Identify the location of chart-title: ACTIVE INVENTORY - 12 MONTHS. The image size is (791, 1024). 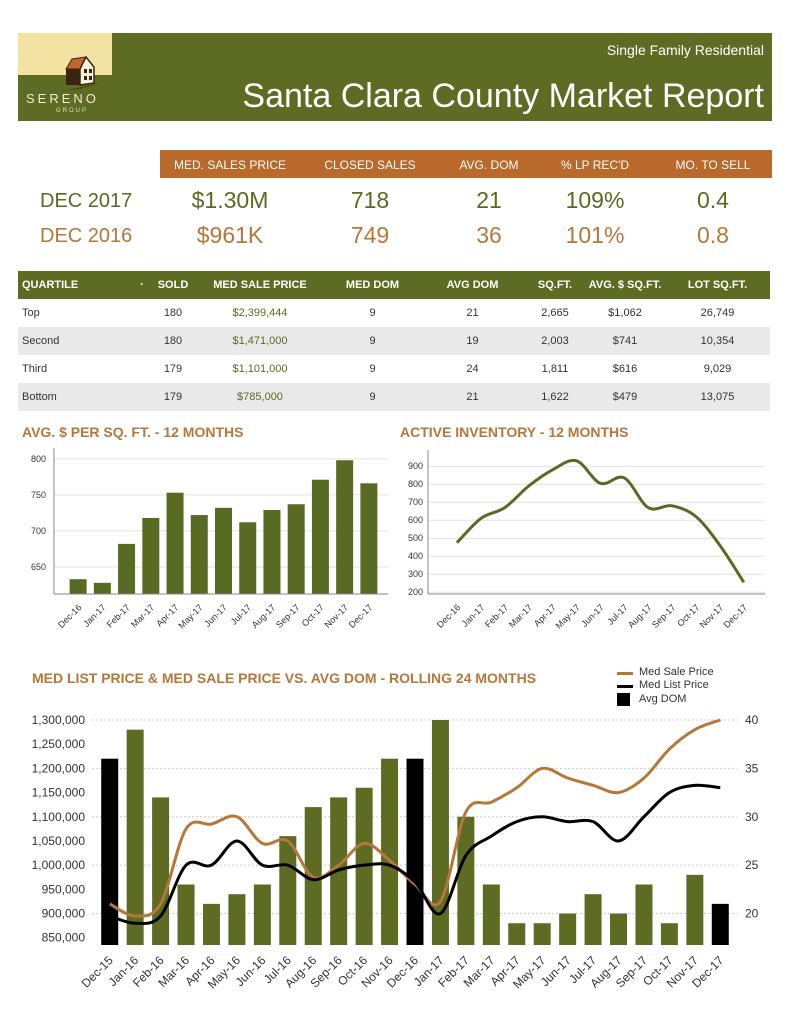
(514, 432).